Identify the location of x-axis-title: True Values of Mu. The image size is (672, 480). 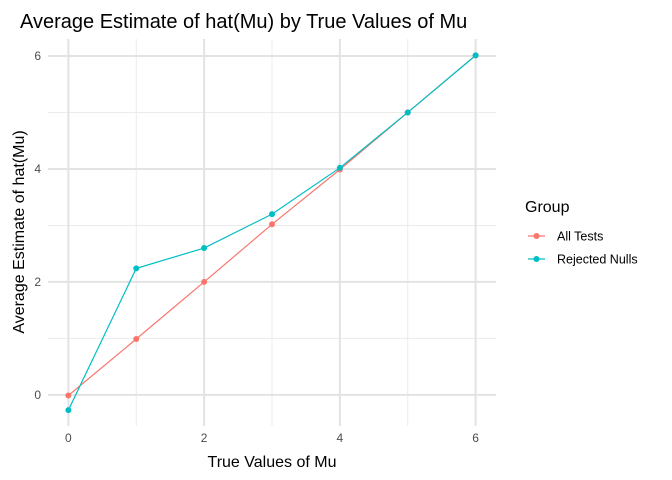
(272, 462).